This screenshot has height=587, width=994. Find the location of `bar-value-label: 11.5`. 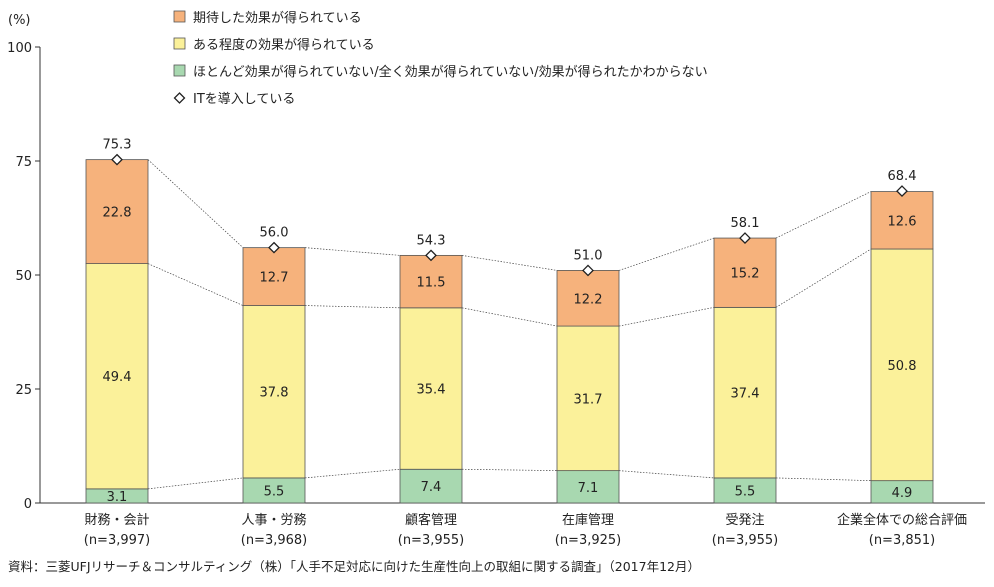

bar-value-label: 11.5 is located at coordinates (431, 283).